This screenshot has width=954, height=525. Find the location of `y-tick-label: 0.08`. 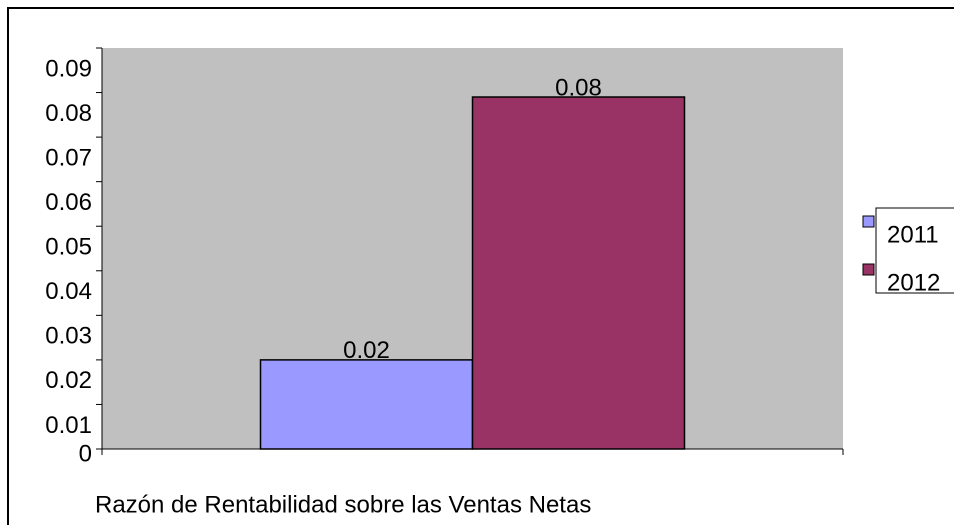

y-tick-label: 0.08 is located at coordinates (68, 113).